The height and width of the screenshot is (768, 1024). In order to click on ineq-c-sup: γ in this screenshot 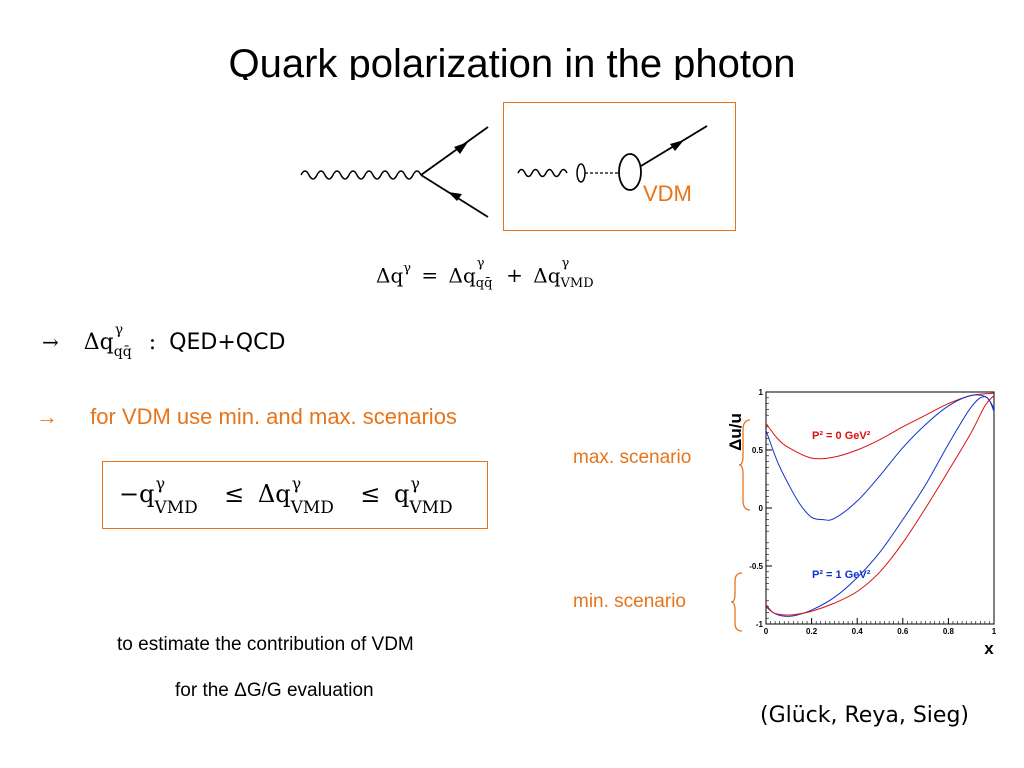, I will do `click(415, 483)`.